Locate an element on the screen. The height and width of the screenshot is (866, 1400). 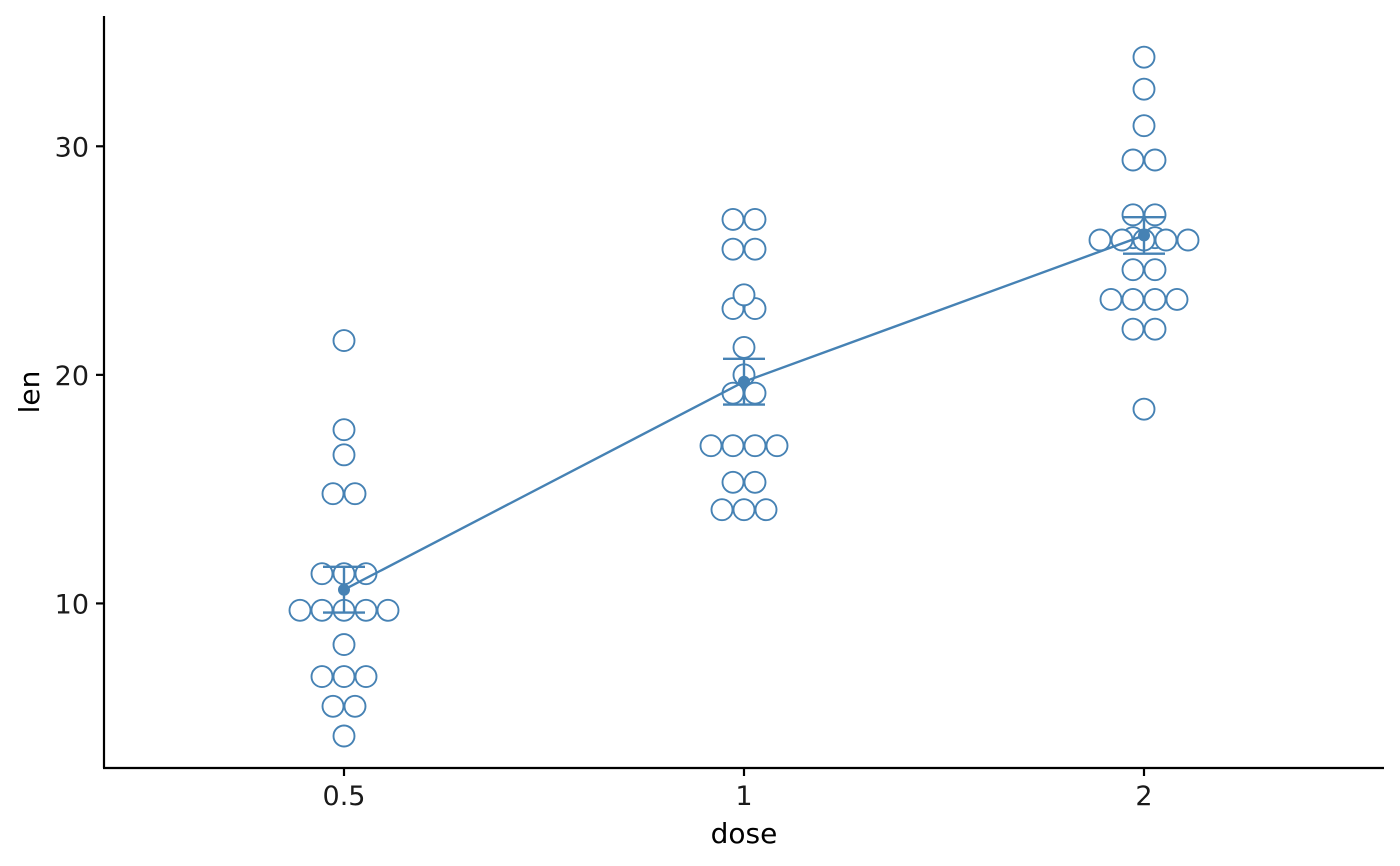
x-tick-label: 1 is located at coordinates (743, 796).